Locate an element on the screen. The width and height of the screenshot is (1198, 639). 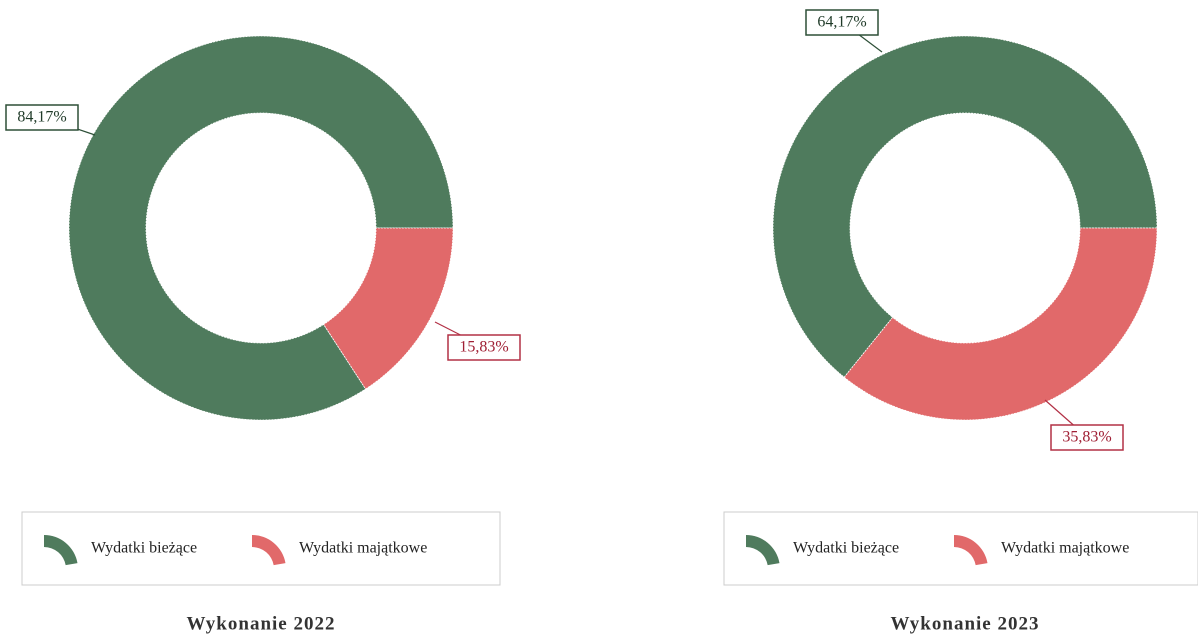
data-label: 64,17% is located at coordinates (841, 22).